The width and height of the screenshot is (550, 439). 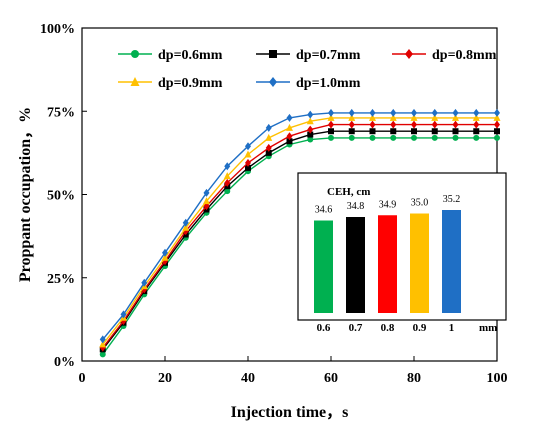 I want to click on inset-value-label: 35.0, so click(x=420, y=203).